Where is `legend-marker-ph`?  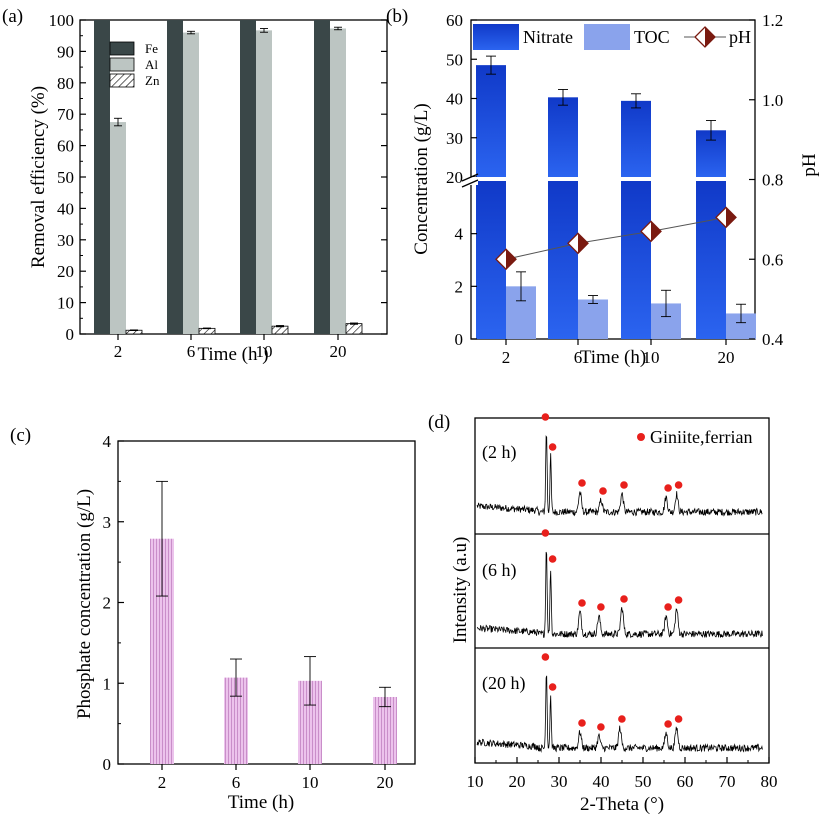
legend-marker-ph is located at coordinates (705, 37).